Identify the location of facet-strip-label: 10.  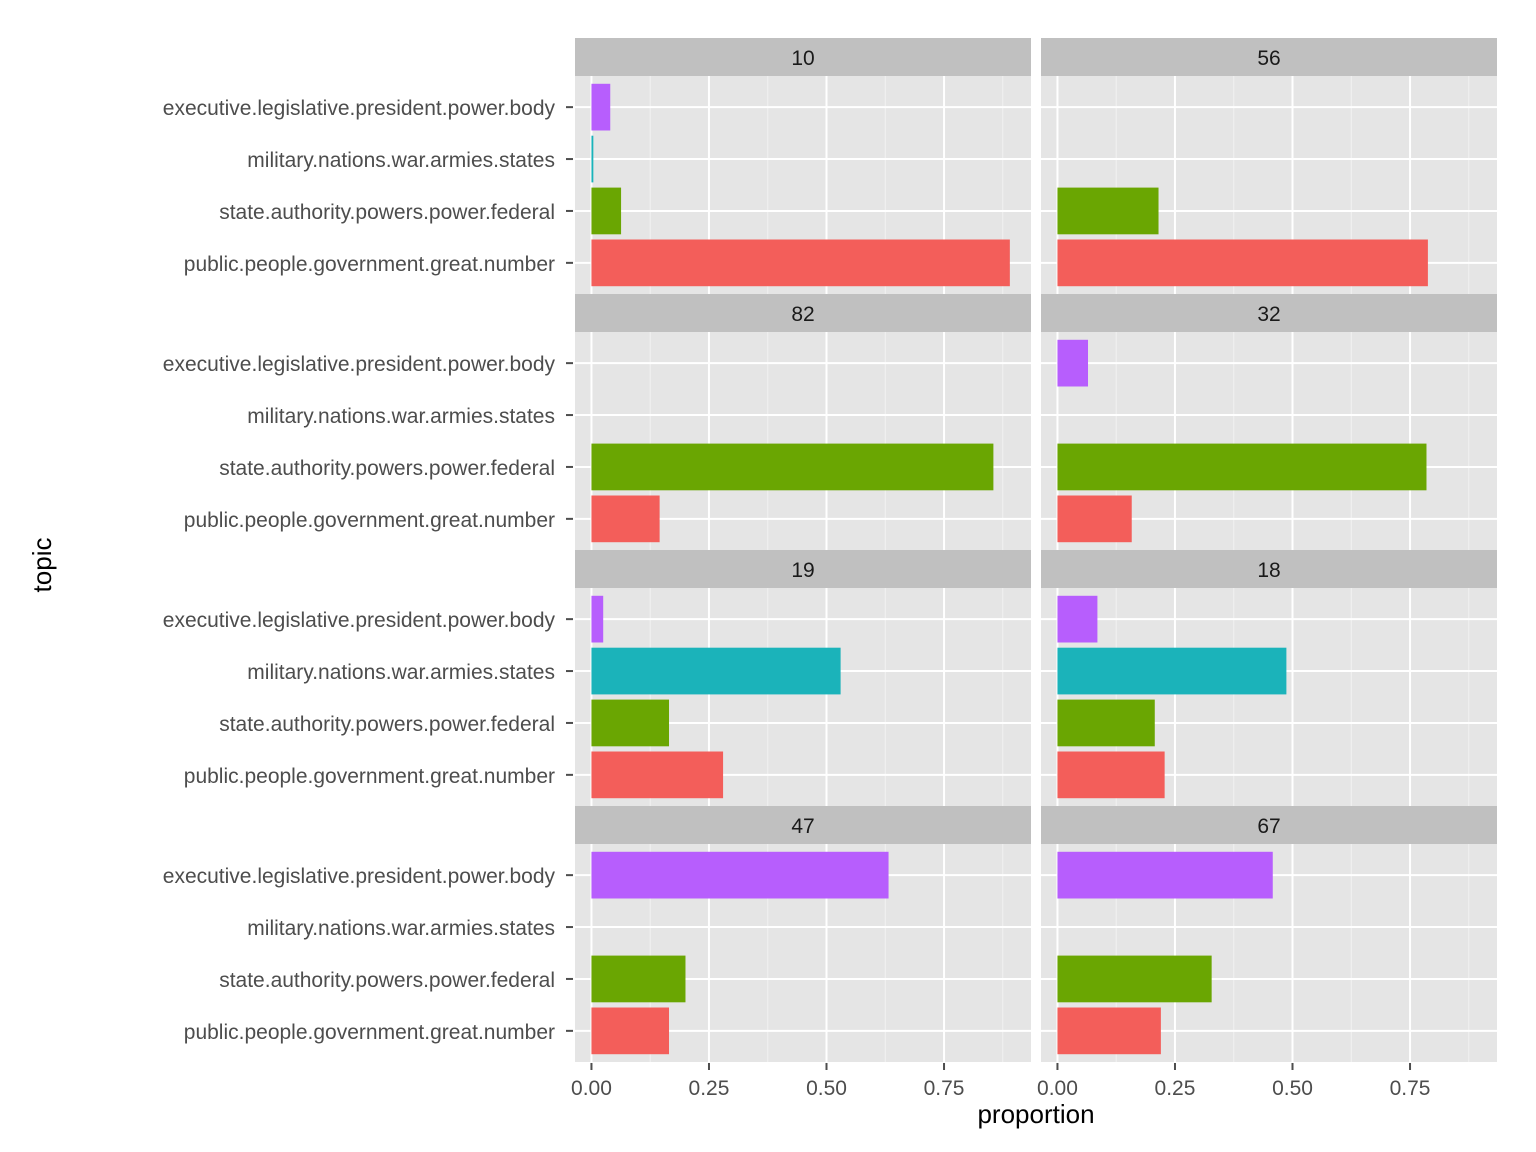
(802, 58).